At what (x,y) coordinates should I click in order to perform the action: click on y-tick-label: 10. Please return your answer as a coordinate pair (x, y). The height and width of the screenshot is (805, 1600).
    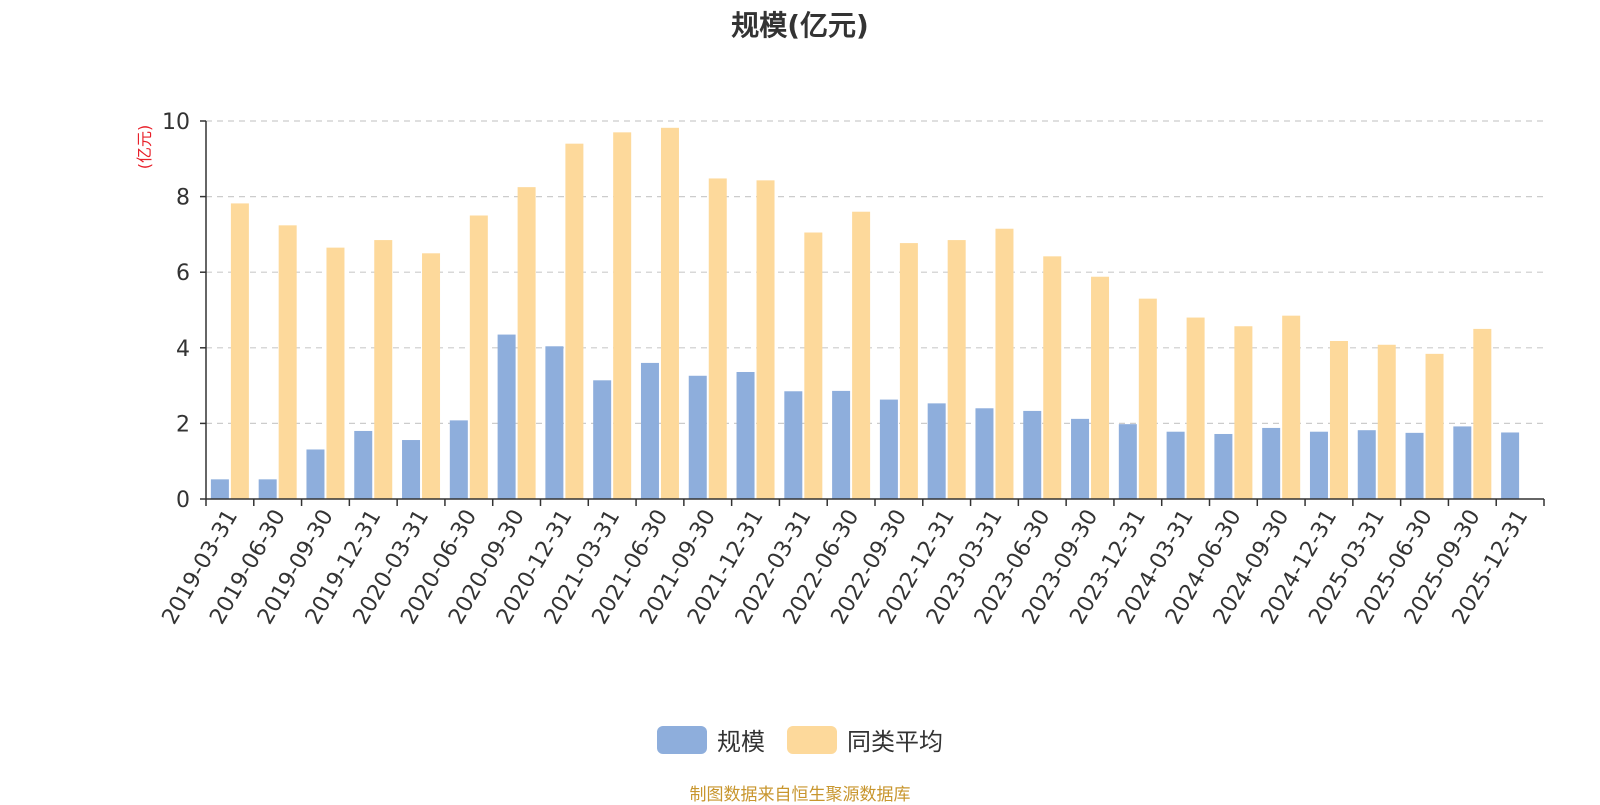
    Looking at the image, I should click on (176, 122).